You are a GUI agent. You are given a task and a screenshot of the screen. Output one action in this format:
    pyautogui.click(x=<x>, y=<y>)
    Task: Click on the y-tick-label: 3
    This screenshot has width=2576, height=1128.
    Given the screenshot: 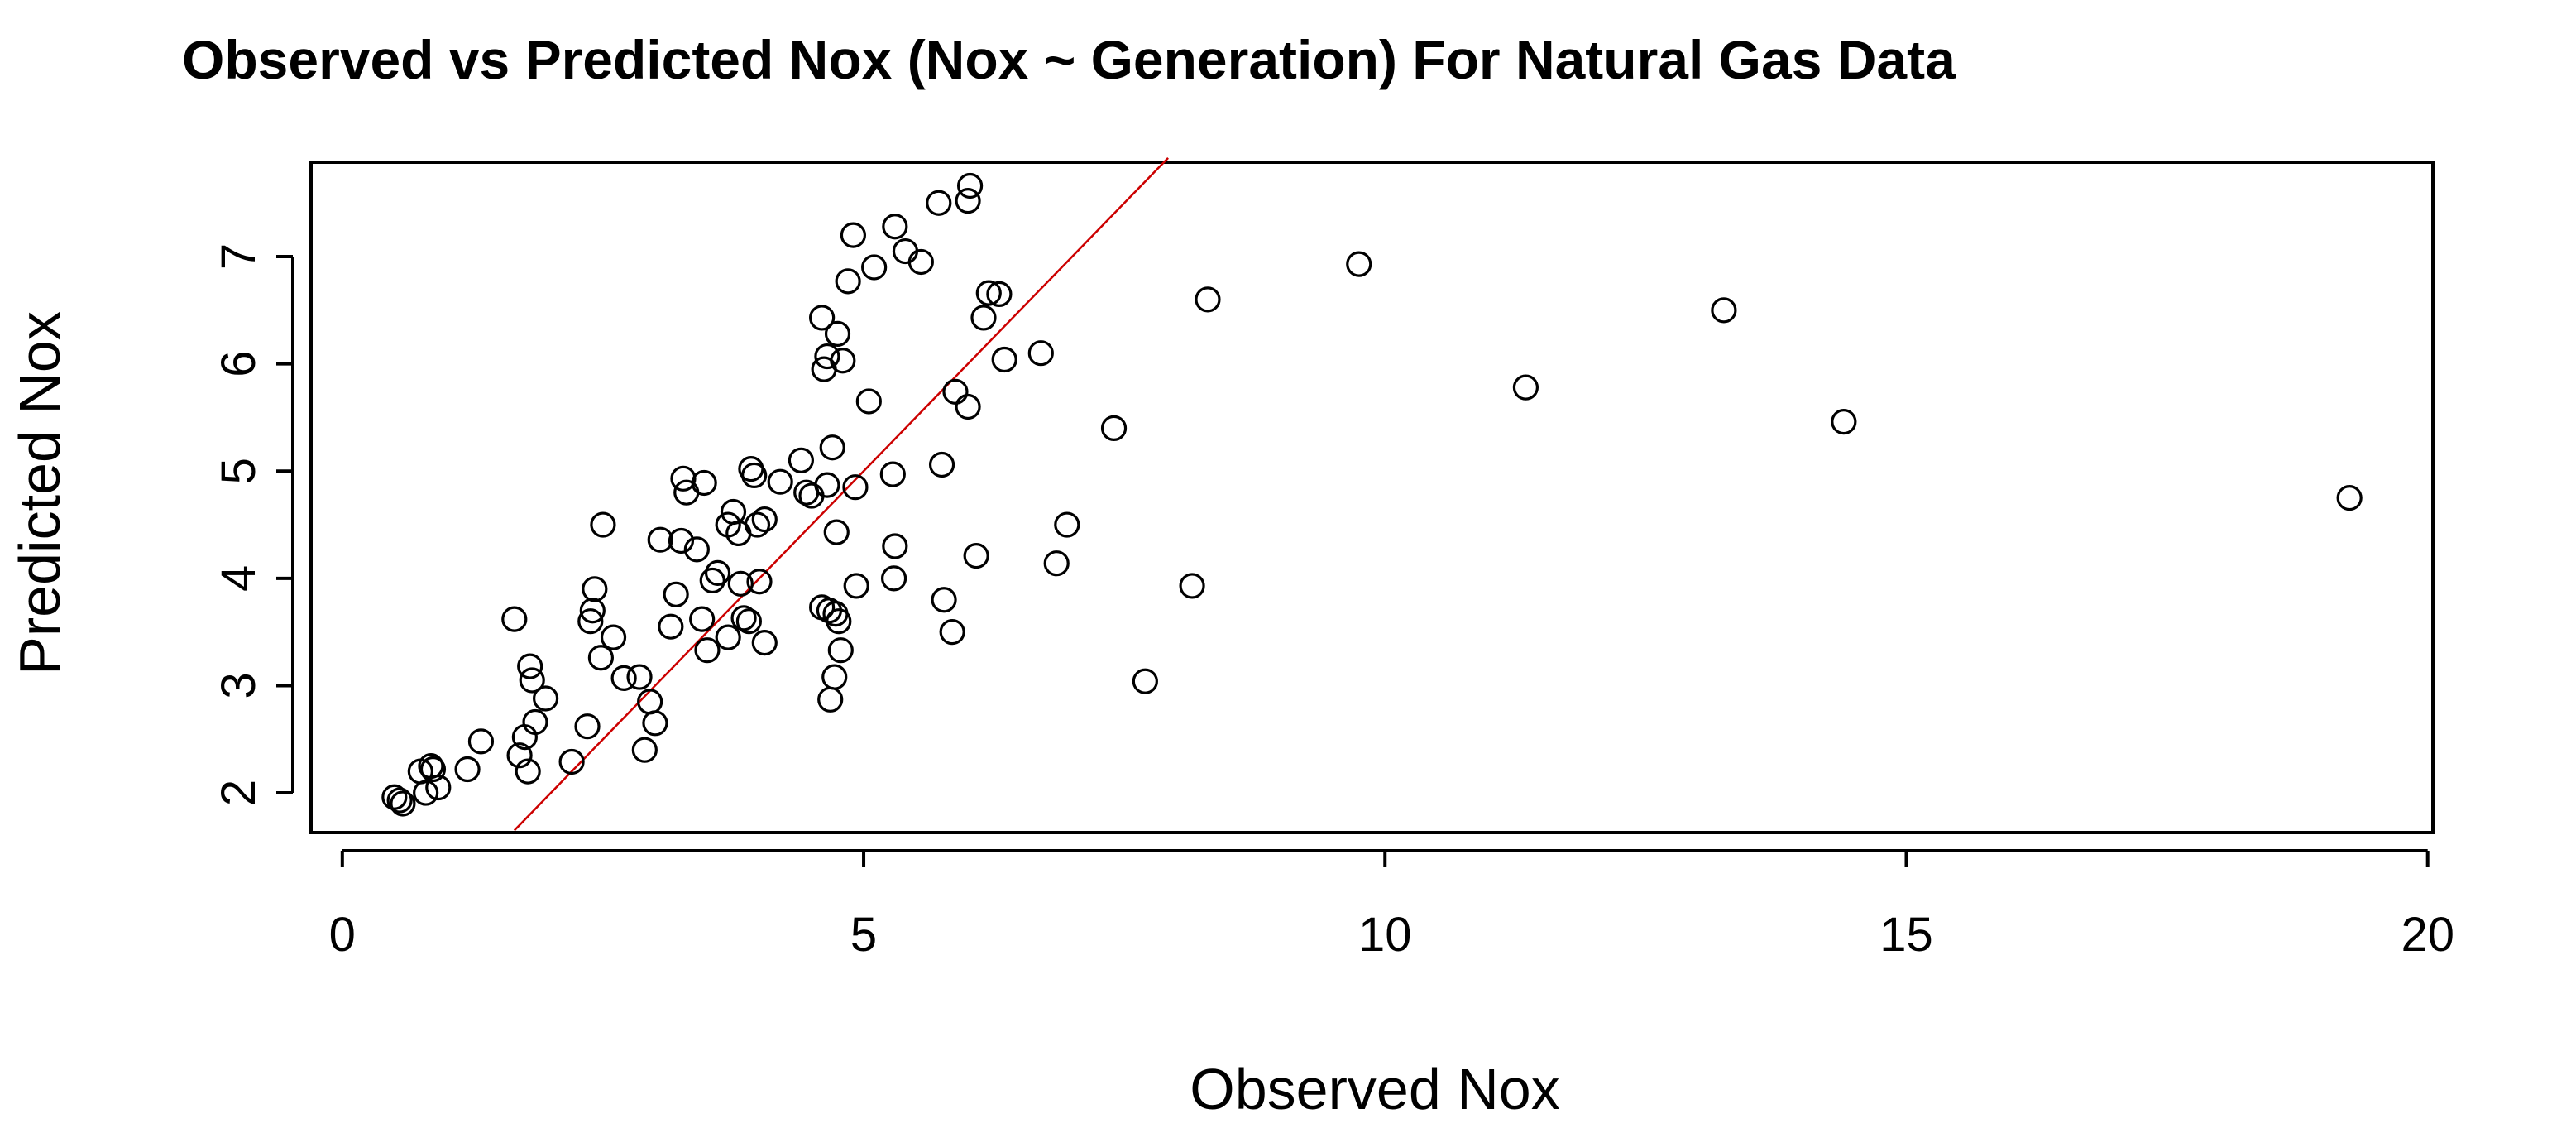 What is the action you would take?
    pyautogui.click(x=239, y=685)
    